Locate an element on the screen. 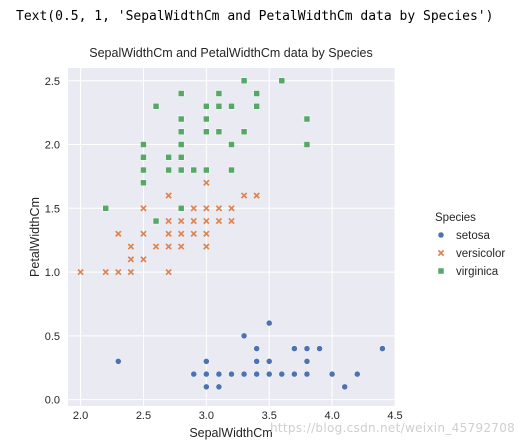  legend-marker-virginica is located at coordinates (441, 271).